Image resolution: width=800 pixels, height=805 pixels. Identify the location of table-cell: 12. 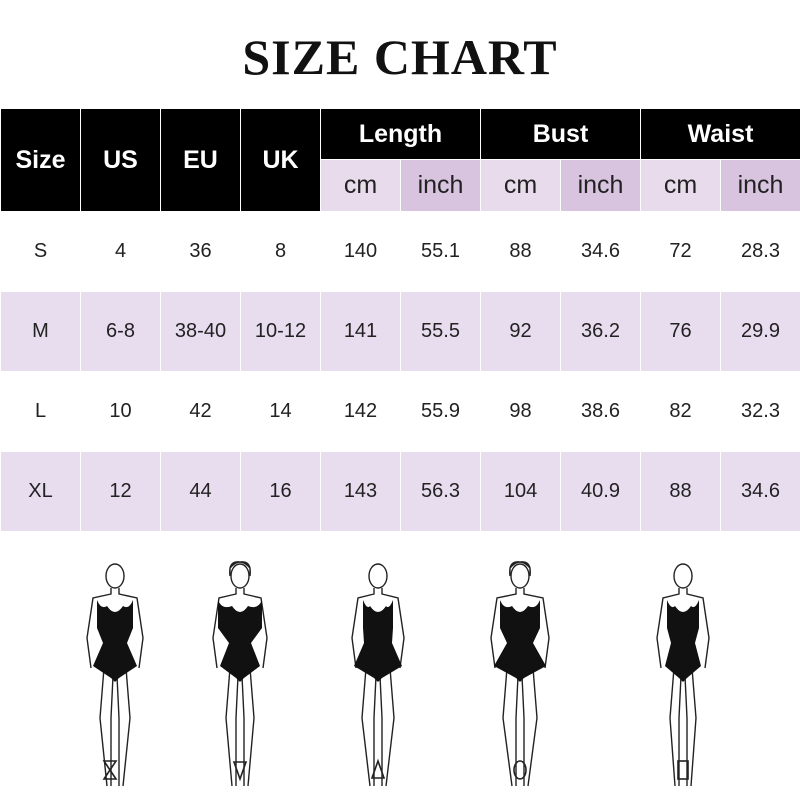
(121, 492).